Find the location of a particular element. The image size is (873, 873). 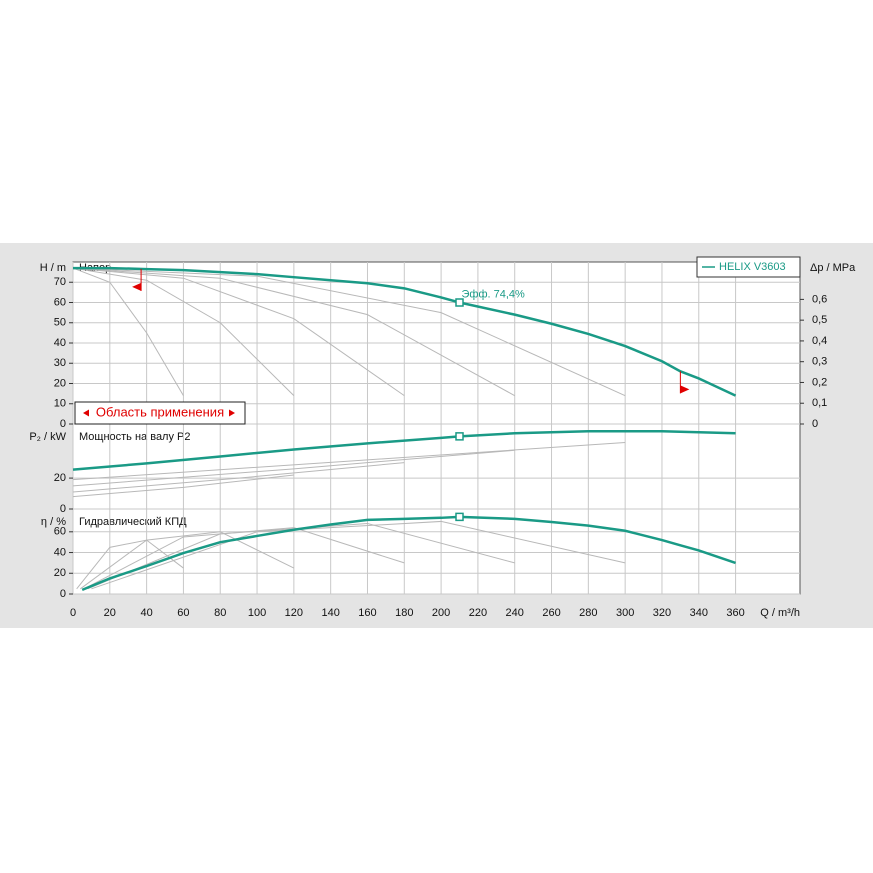

y-axis-label: H / m is located at coordinates (53, 268).